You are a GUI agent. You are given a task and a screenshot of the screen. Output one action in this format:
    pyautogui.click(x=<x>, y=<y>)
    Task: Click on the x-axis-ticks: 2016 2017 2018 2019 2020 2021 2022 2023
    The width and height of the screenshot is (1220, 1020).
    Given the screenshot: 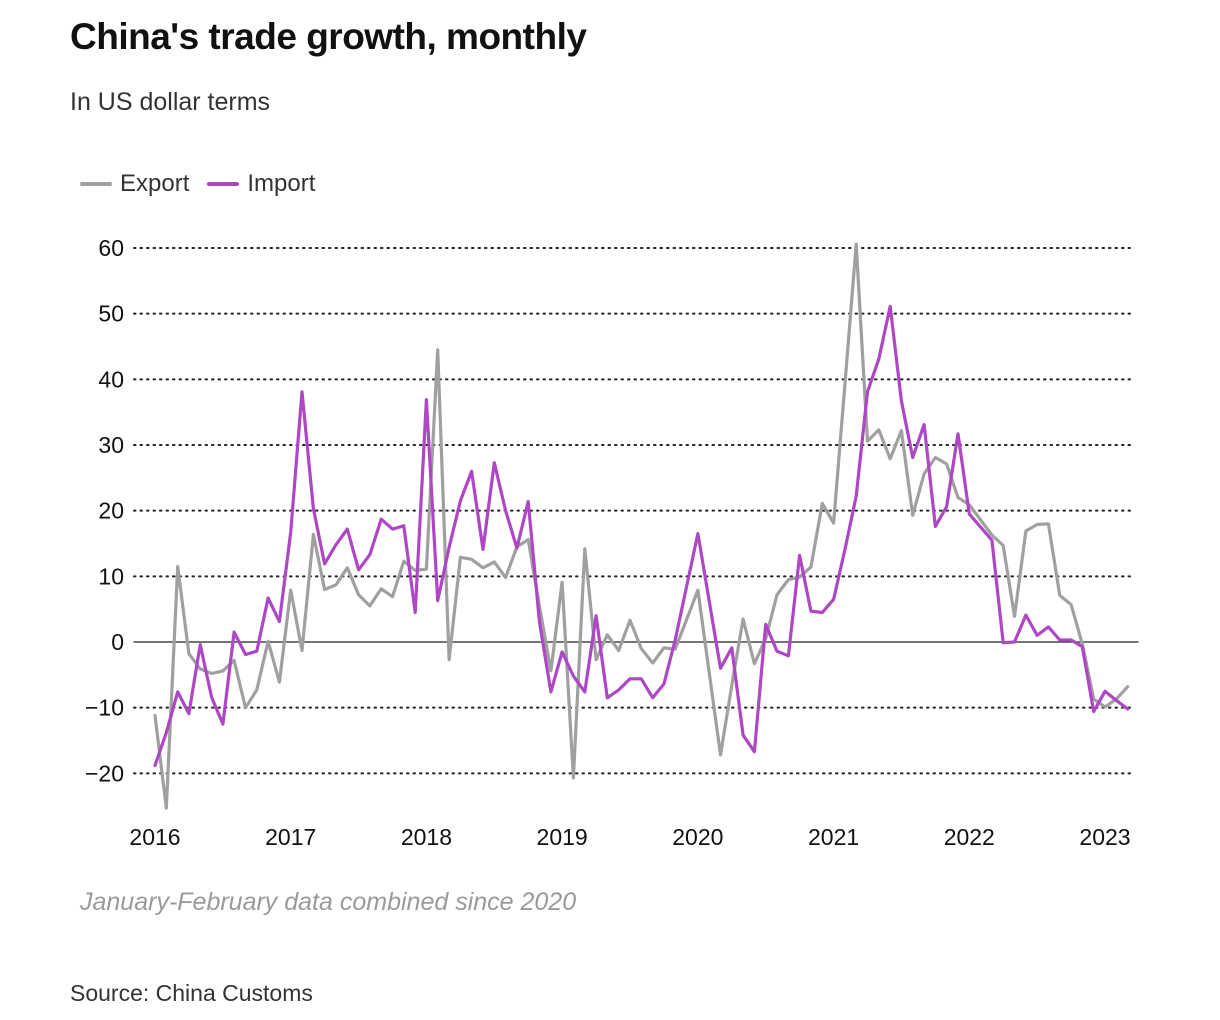 What is the action you would take?
    pyautogui.click(x=629, y=837)
    